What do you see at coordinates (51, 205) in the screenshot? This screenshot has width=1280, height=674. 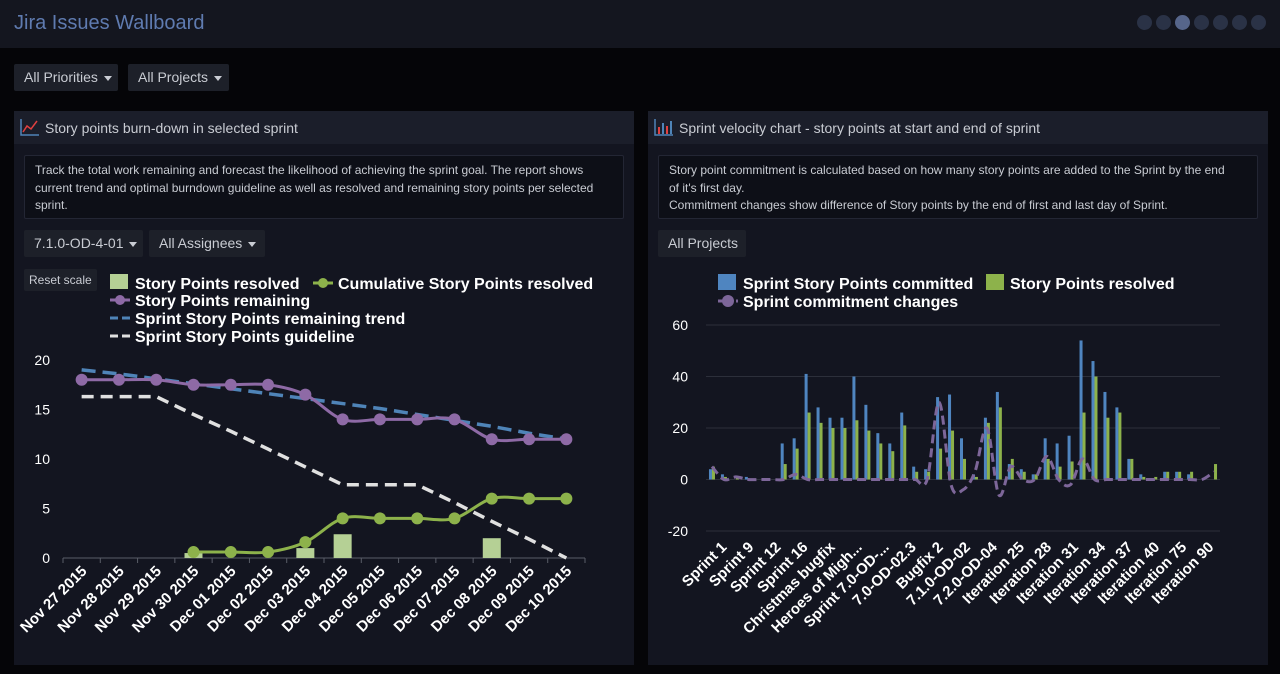 I see `description-line: sprint.` at bounding box center [51, 205].